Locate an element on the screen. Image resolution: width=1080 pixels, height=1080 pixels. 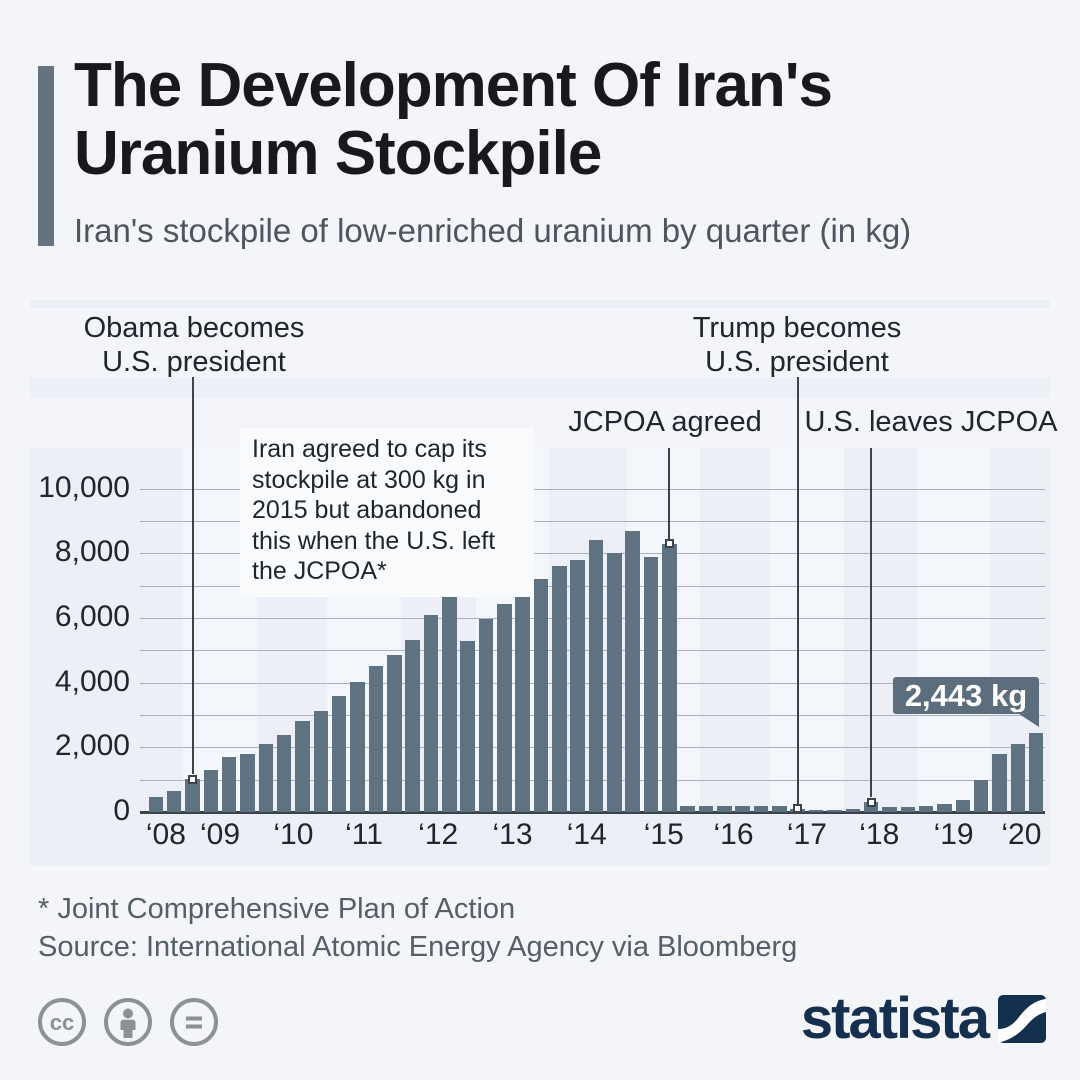
y-tick-label: 4,000 is located at coordinates (92, 681).